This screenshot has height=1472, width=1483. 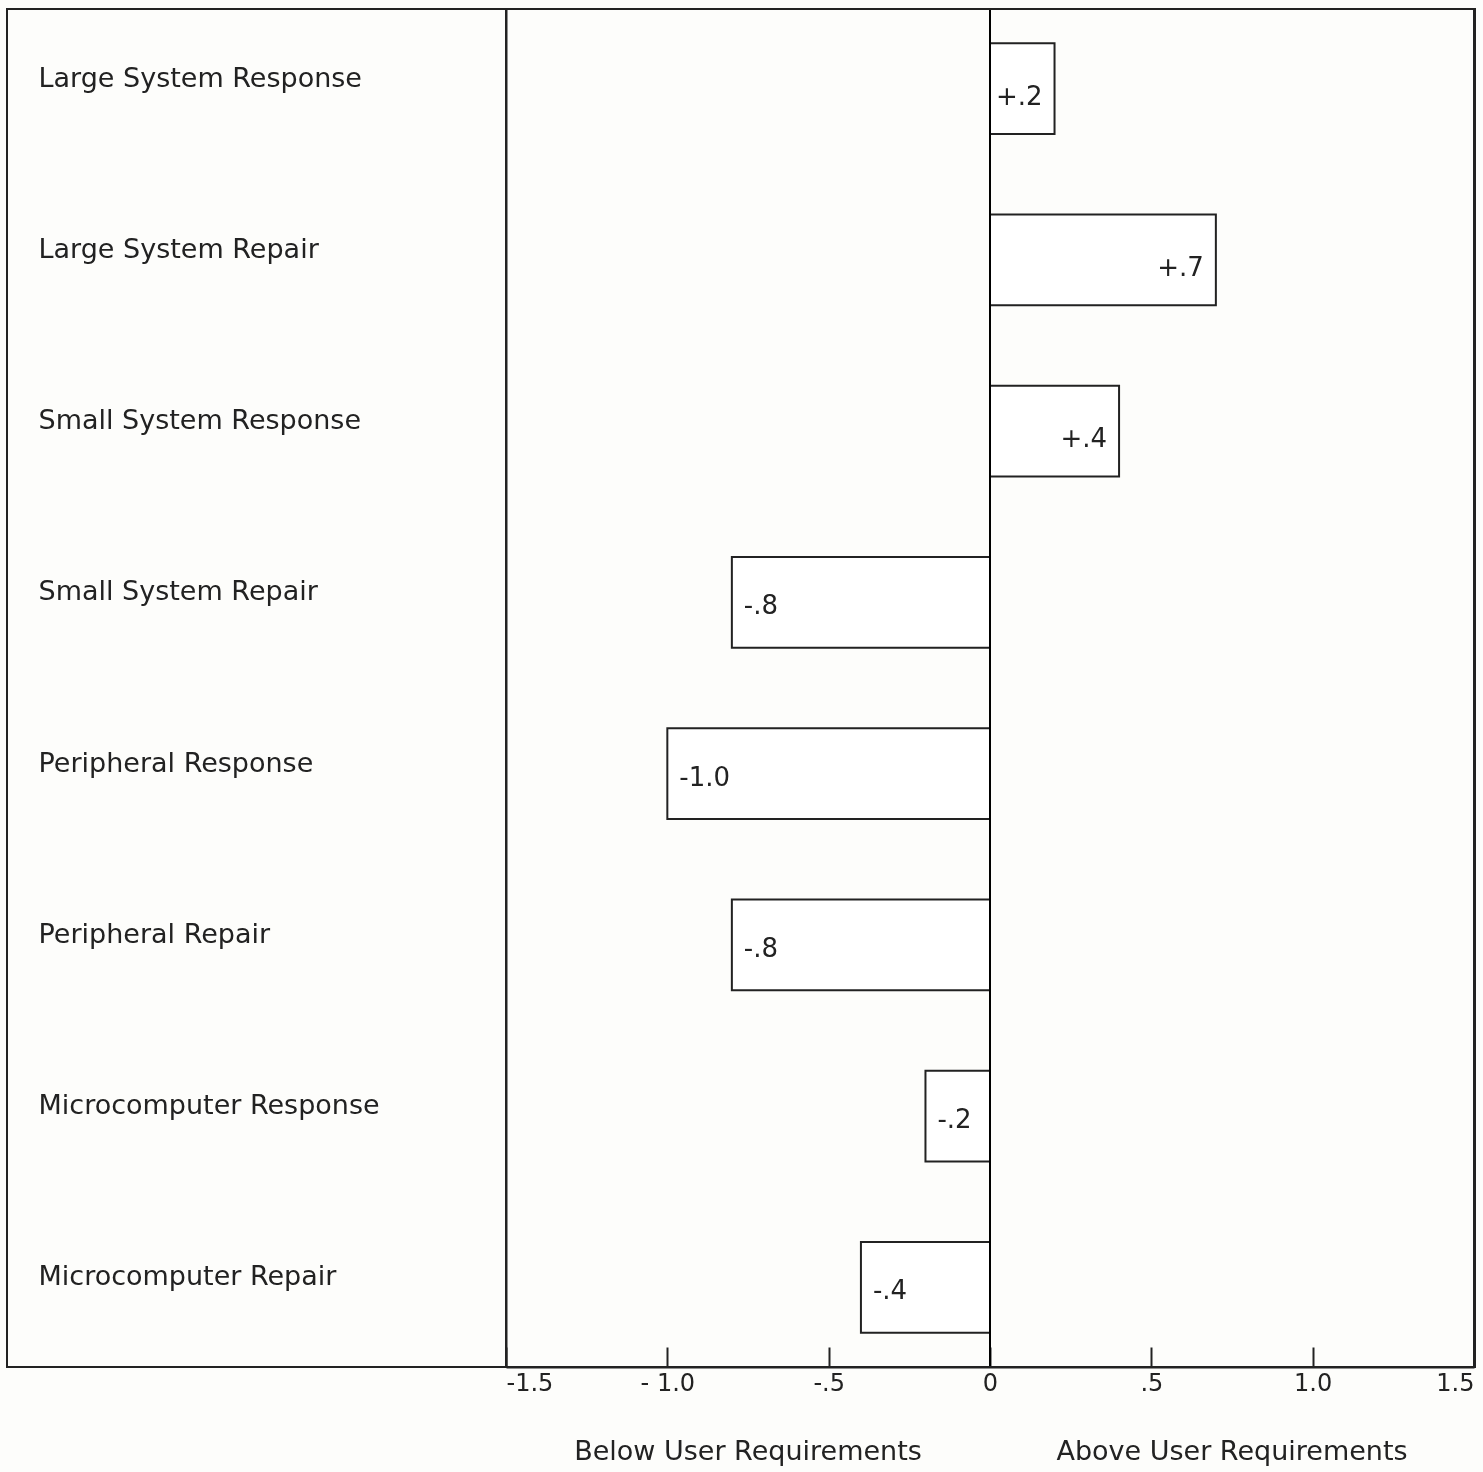 What do you see at coordinates (1313, 1382) in the screenshot?
I see `x-tick-label: 1.0` at bounding box center [1313, 1382].